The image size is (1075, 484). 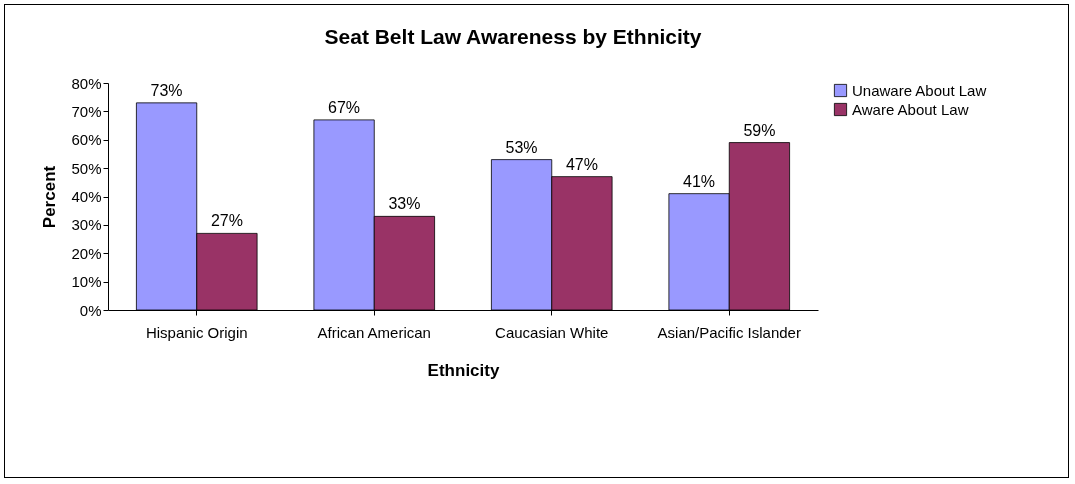 What do you see at coordinates (344, 107) in the screenshot?
I see `data-label: 67%` at bounding box center [344, 107].